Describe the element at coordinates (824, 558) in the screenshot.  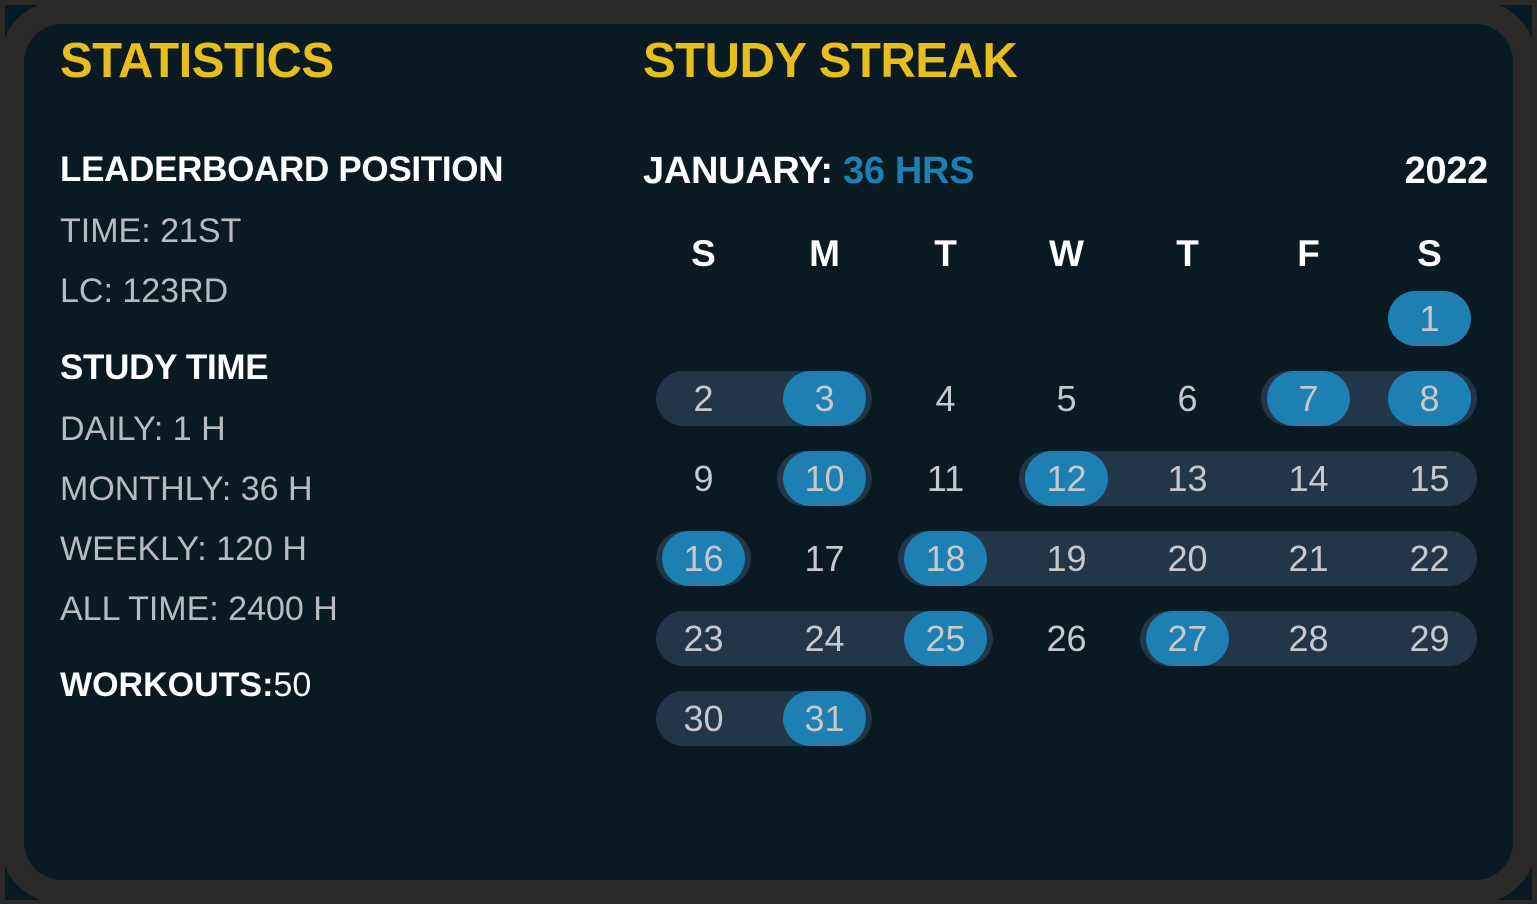
I see `calendar-day-17: 17` at that location.